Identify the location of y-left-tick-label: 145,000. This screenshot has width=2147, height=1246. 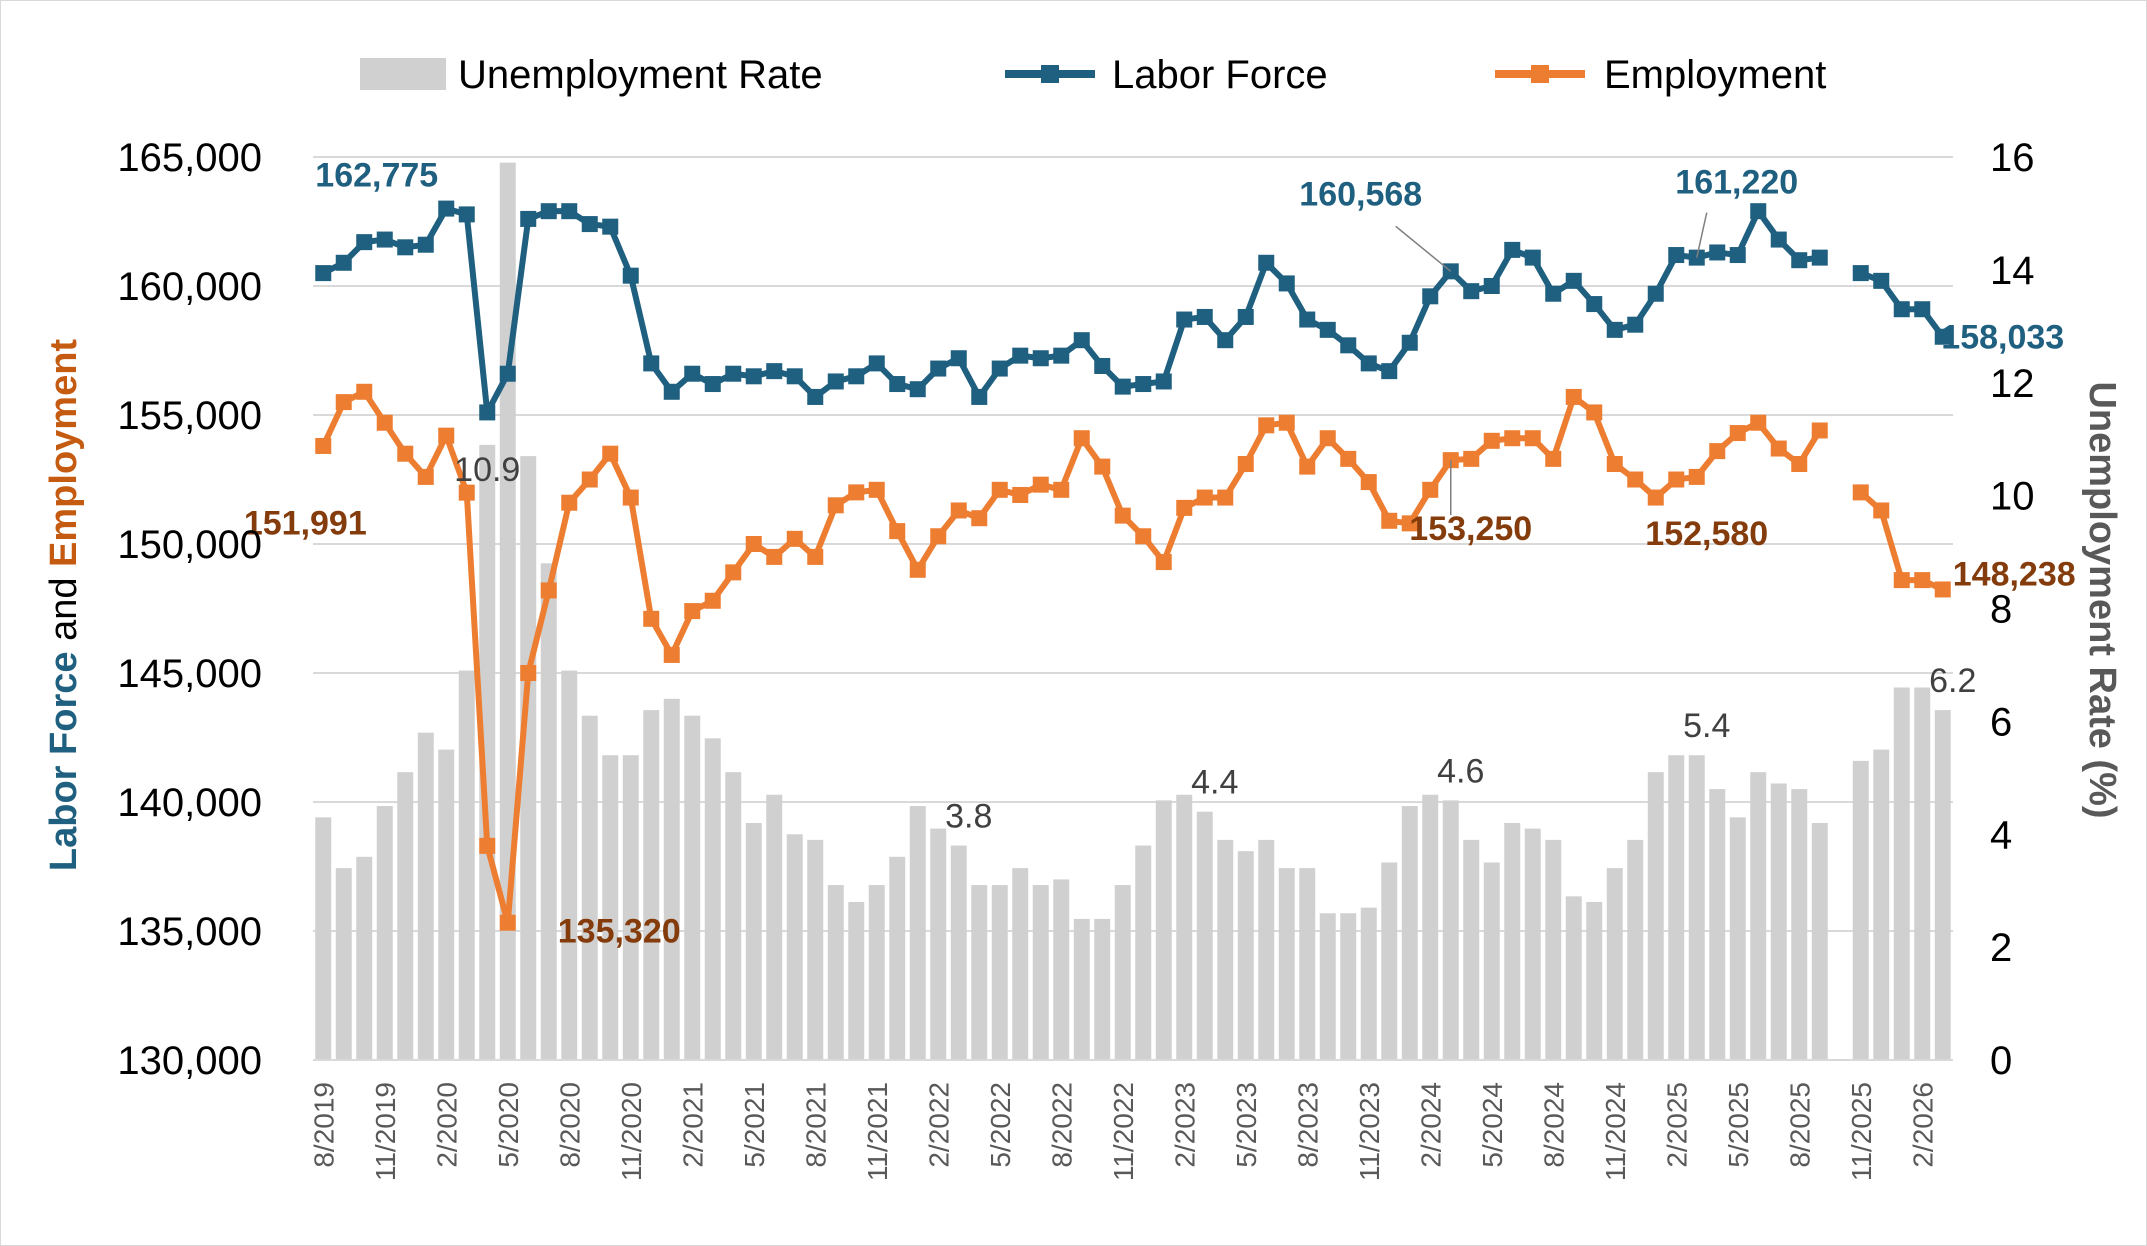
(189, 674).